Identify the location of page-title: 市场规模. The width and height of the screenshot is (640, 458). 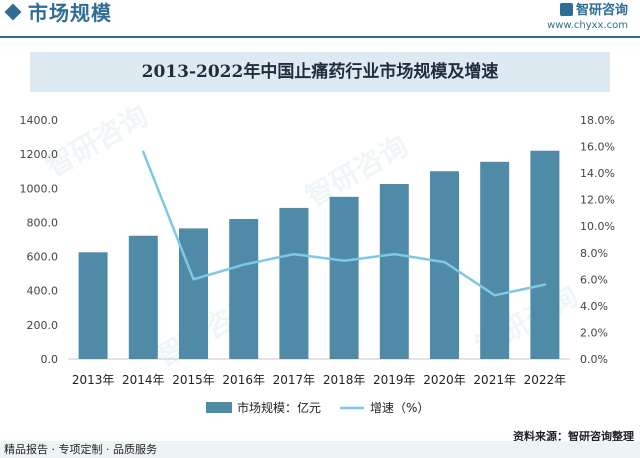
(70, 13).